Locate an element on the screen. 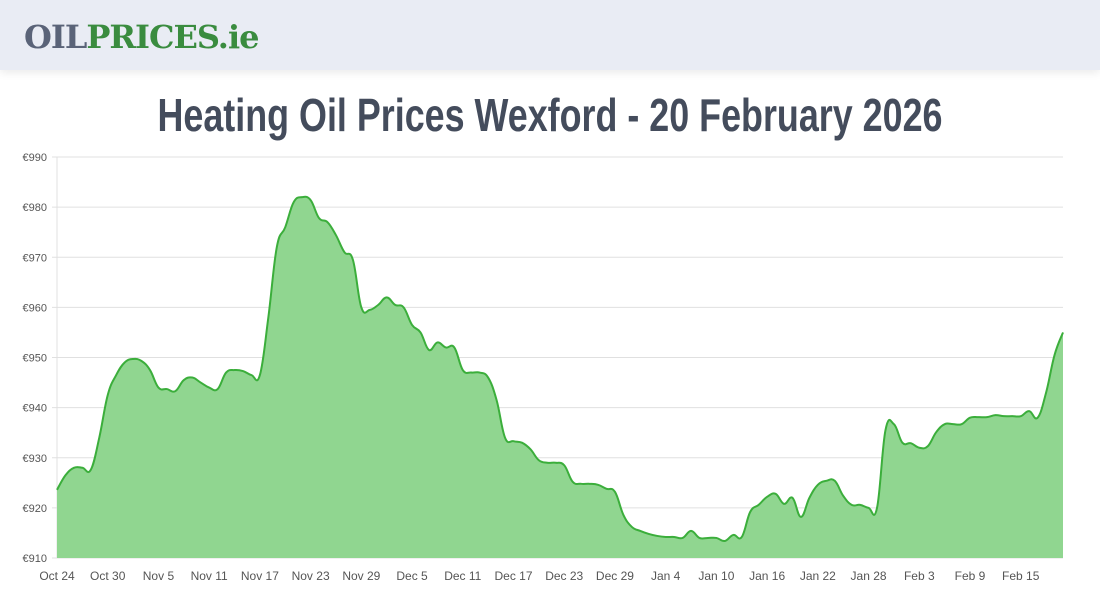 The width and height of the screenshot is (1100, 605). x-tick-label: Nov 11 is located at coordinates (209, 576).